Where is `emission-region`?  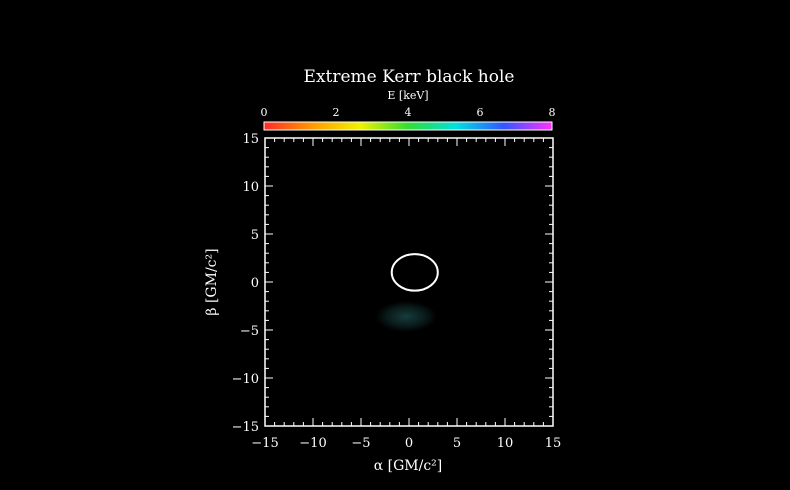 emission-region is located at coordinates (406, 316).